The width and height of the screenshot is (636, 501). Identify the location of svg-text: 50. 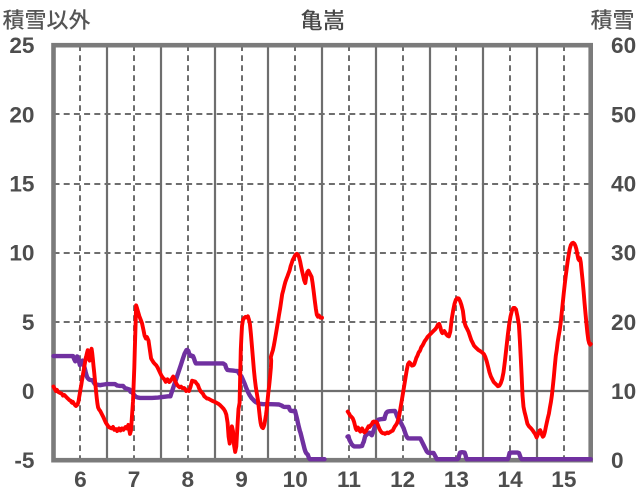
(623, 114).